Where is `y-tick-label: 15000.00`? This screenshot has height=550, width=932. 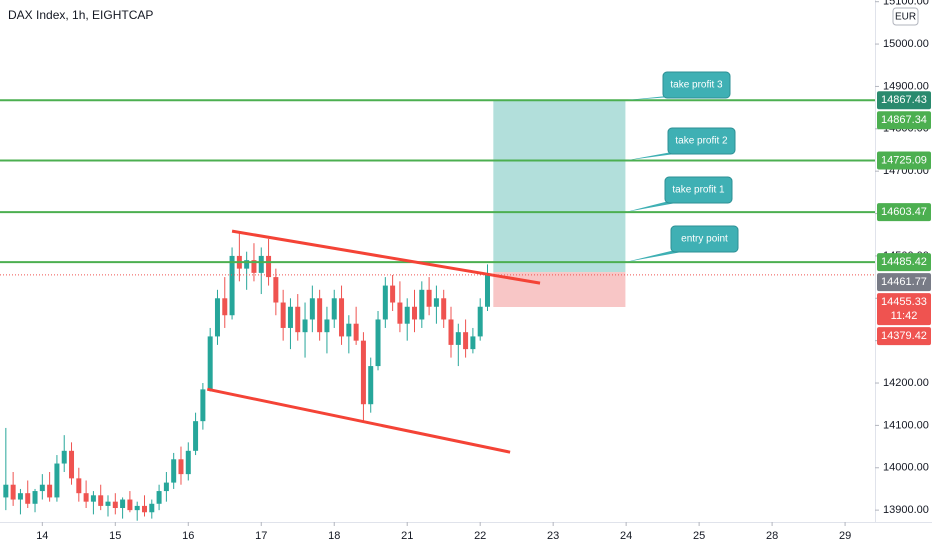
y-tick-label: 15000.00 is located at coordinates (906, 44).